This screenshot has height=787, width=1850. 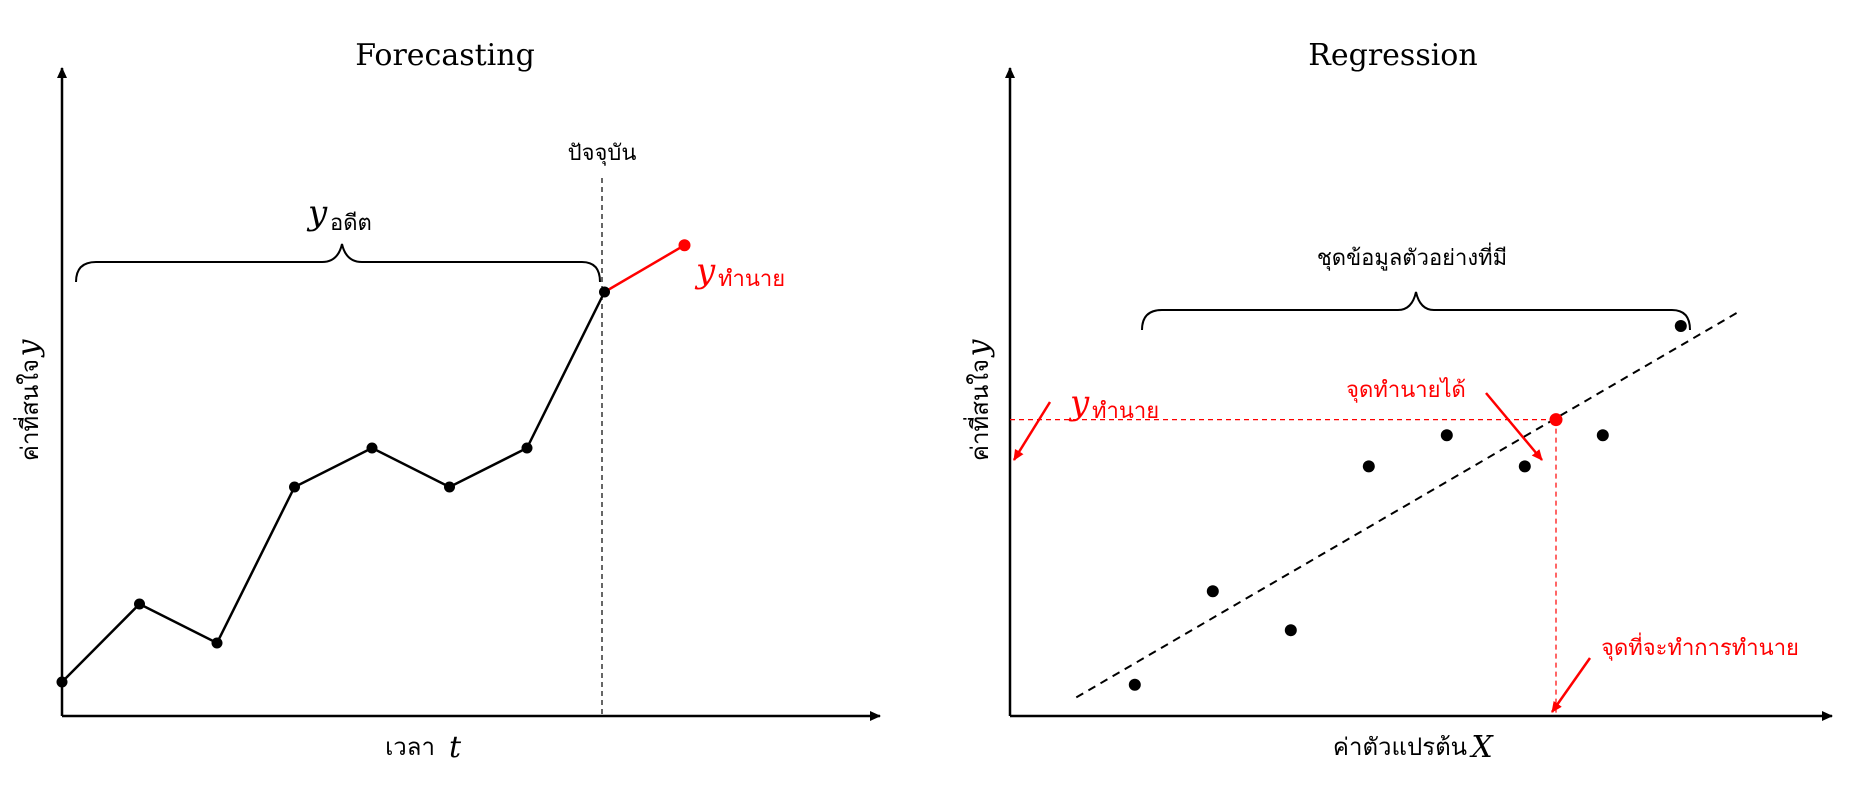 What do you see at coordinates (1392, 55) in the screenshot?
I see `regression-title: Regression` at bounding box center [1392, 55].